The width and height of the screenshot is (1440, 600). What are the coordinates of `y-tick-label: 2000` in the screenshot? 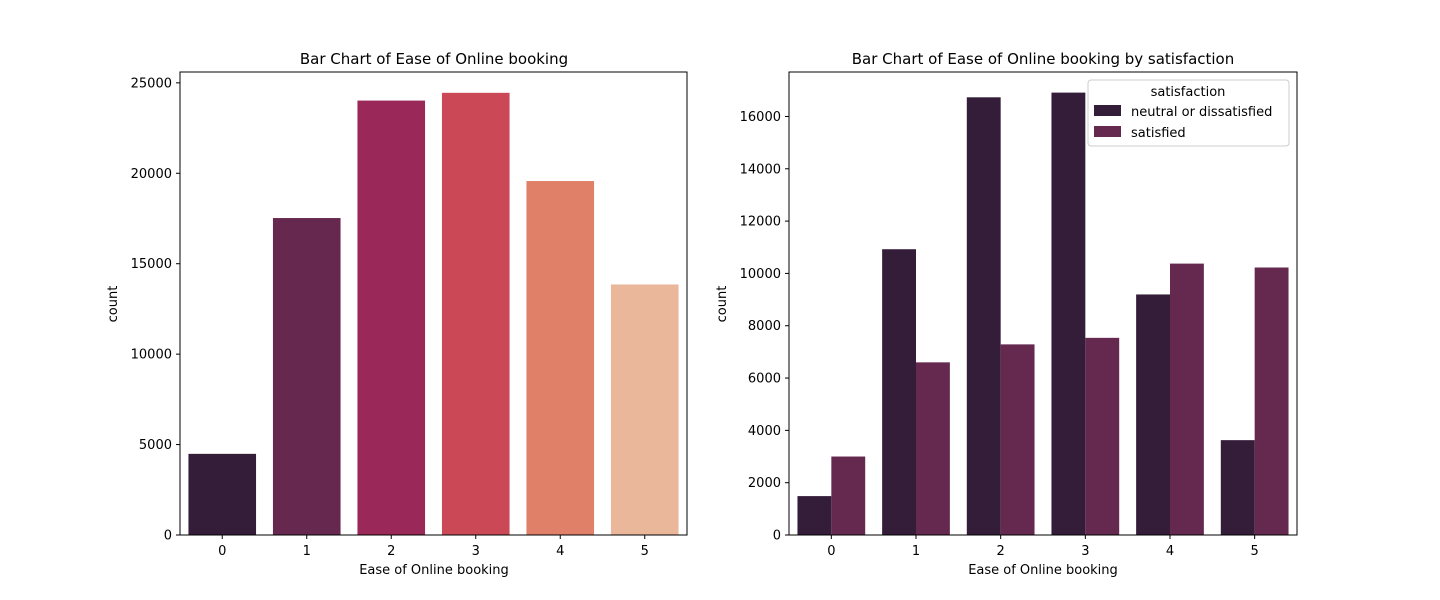 It's located at (764, 483).